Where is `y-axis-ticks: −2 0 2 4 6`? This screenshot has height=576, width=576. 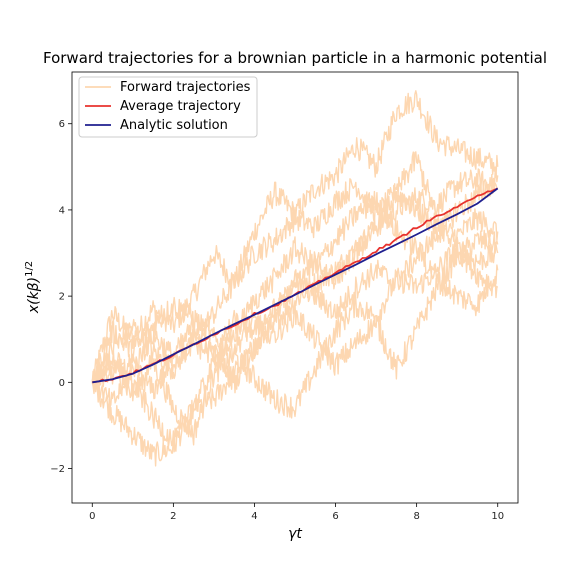
y-axis-ticks: −2 0 2 4 6 is located at coordinates (61, 297).